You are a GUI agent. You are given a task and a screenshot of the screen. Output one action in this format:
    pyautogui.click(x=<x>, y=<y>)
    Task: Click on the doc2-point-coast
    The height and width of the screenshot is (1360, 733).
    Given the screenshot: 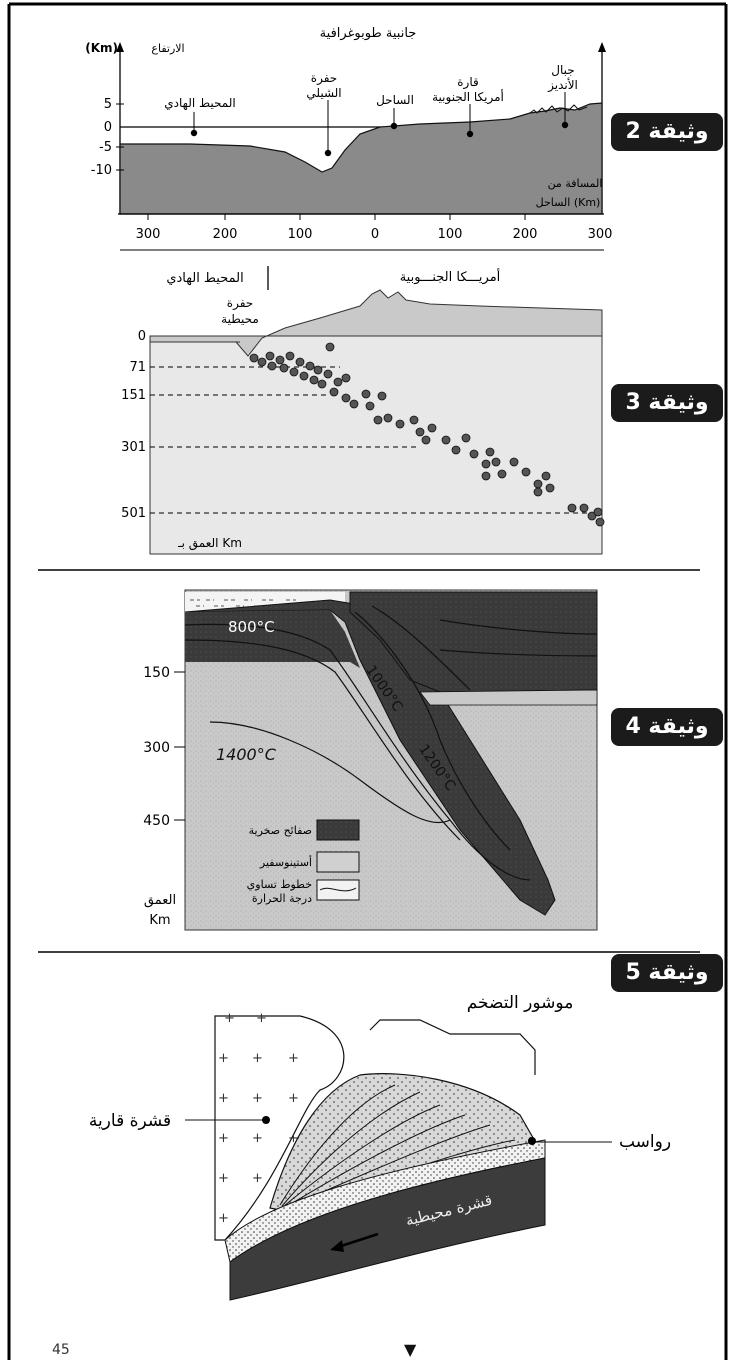 What is the action you would take?
    pyautogui.click(x=394, y=126)
    